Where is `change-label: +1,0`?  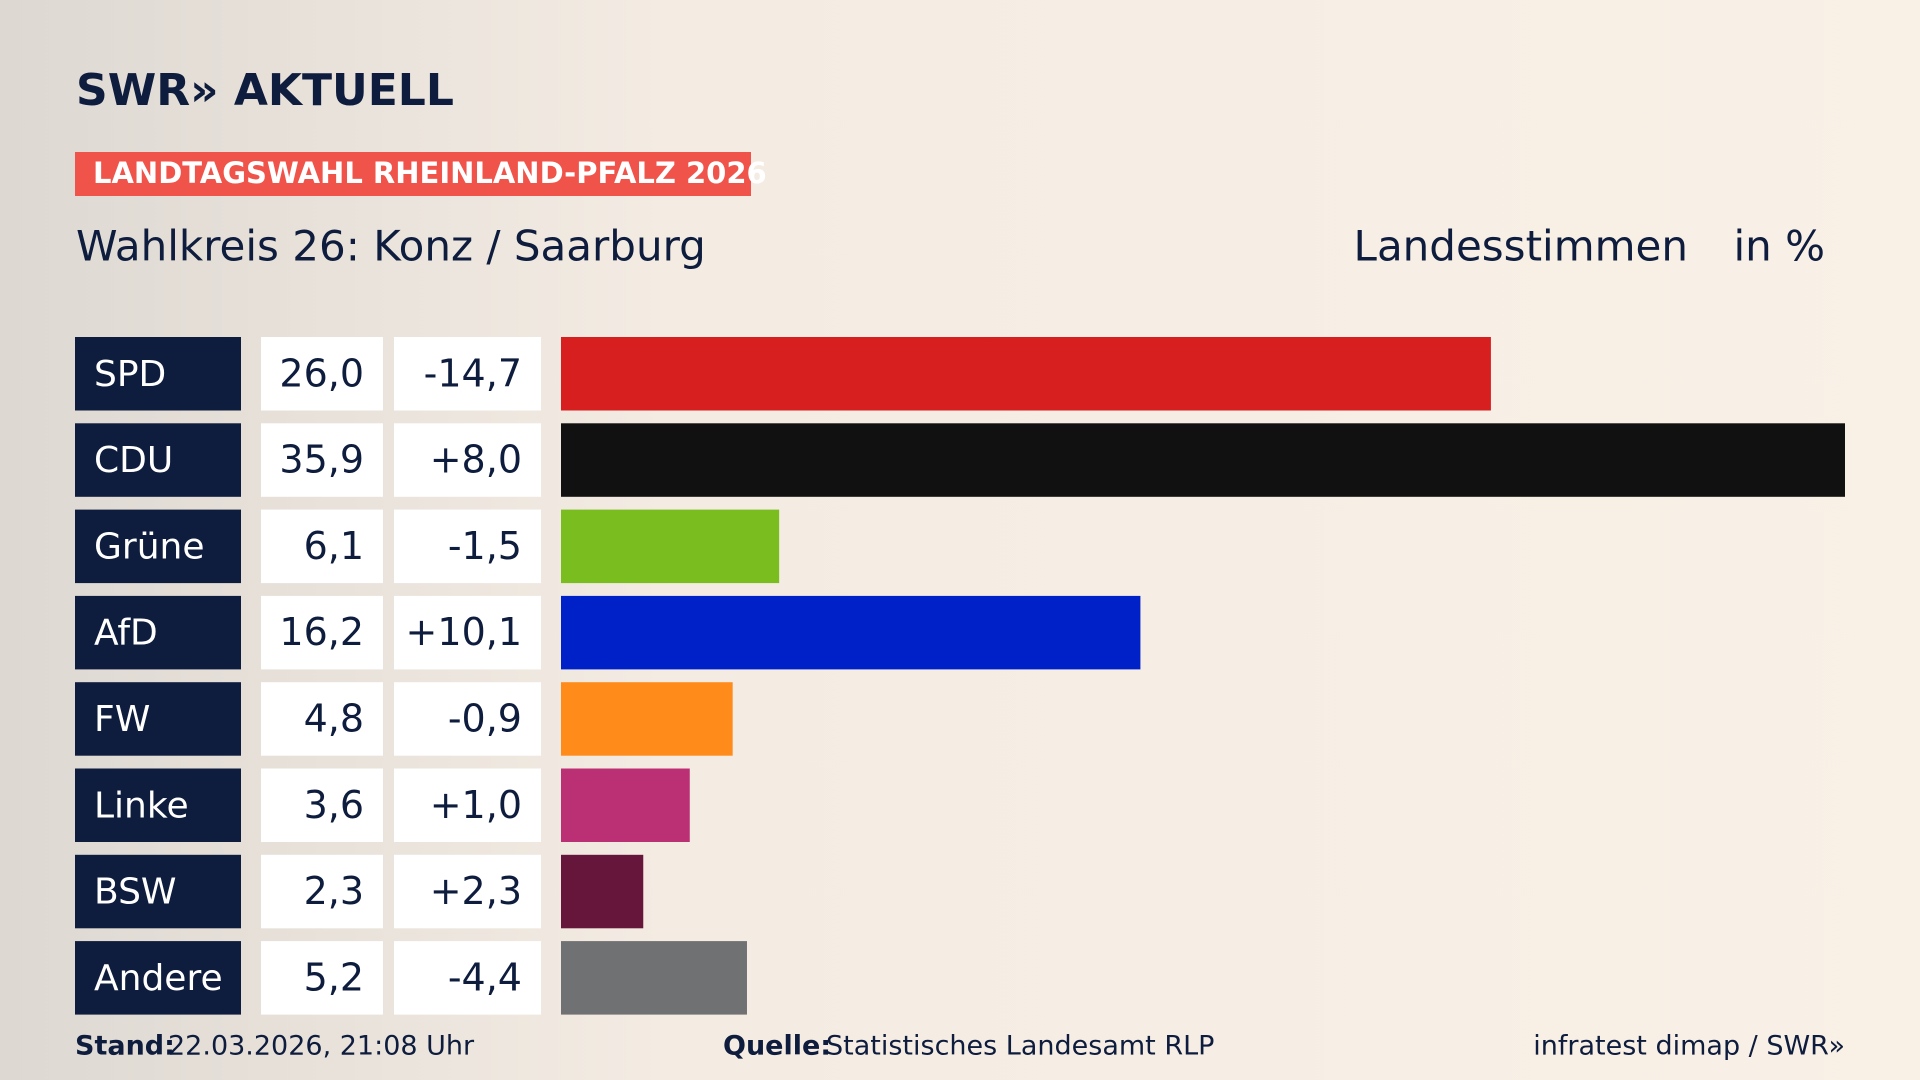
change-label: +1,0 is located at coordinates (476, 805).